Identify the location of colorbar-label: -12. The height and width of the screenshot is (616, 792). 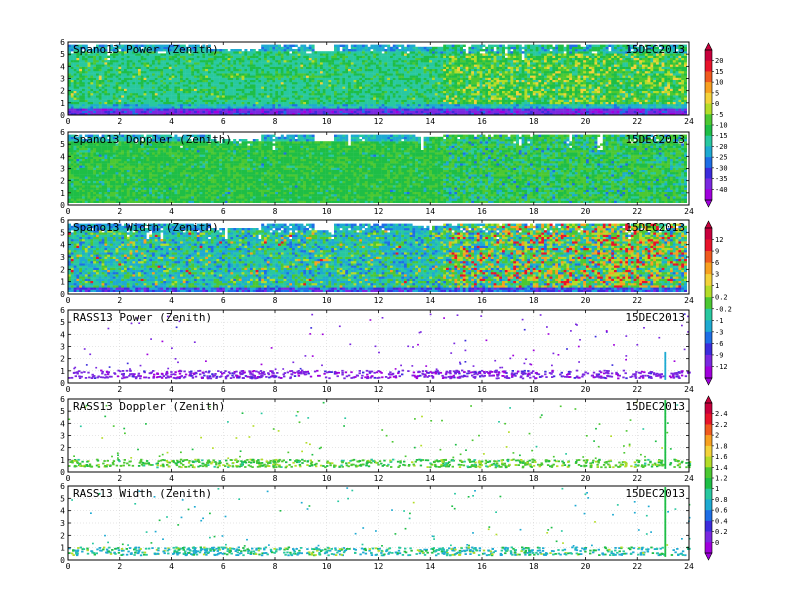
(721, 367).